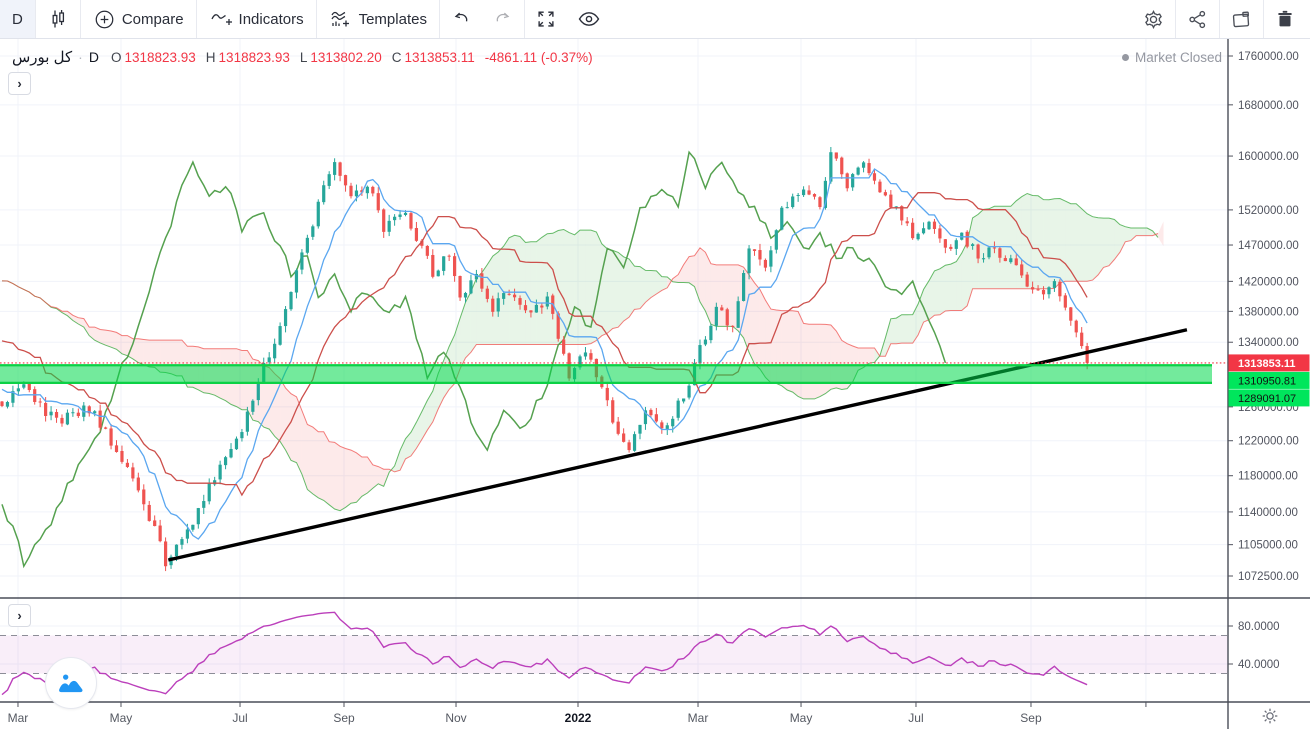 This screenshot has height=729, width=1310. What do you see at coordinates (19, 615) in the screenshot?
I see `indicator-pane-collapse-button: ›` at bounding box center [19, 615].